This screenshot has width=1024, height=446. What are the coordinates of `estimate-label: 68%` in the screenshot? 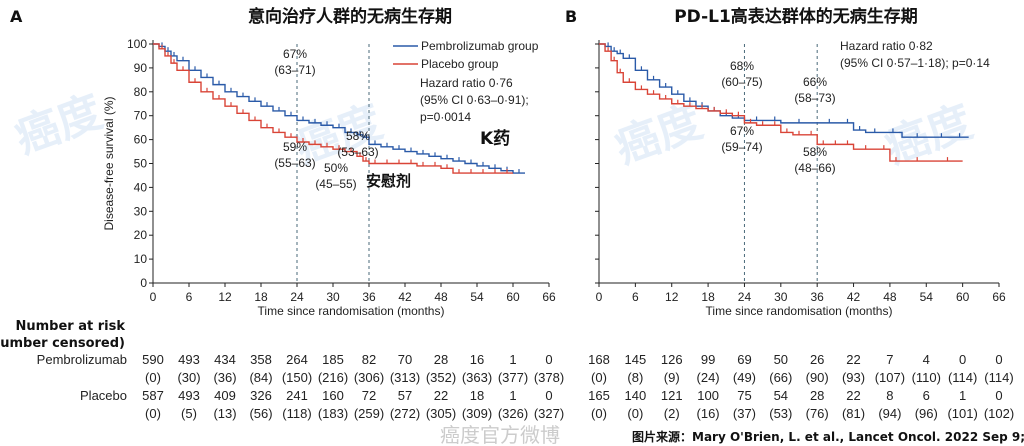 It's located at (742, 66).